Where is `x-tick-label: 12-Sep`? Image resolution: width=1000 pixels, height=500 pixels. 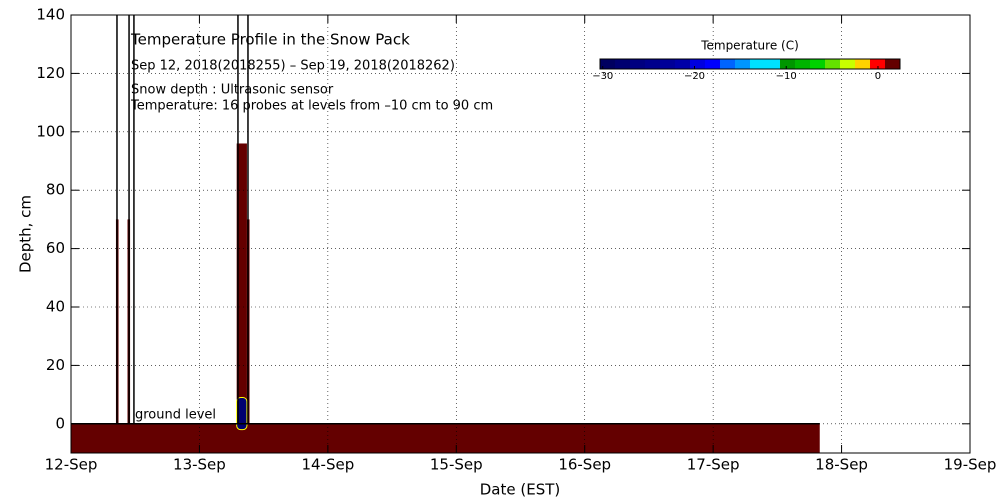
x-tick-label: 12-Sep is located at coordinates (71, 465).